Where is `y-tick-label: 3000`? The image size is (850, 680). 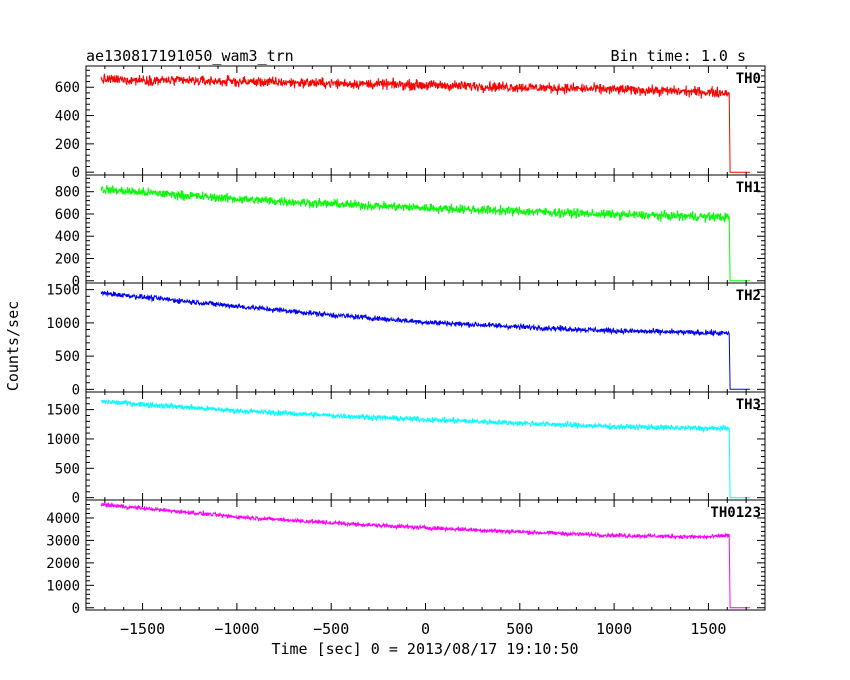 y-tick-label: 3000 is located at coordinates (63, 541).